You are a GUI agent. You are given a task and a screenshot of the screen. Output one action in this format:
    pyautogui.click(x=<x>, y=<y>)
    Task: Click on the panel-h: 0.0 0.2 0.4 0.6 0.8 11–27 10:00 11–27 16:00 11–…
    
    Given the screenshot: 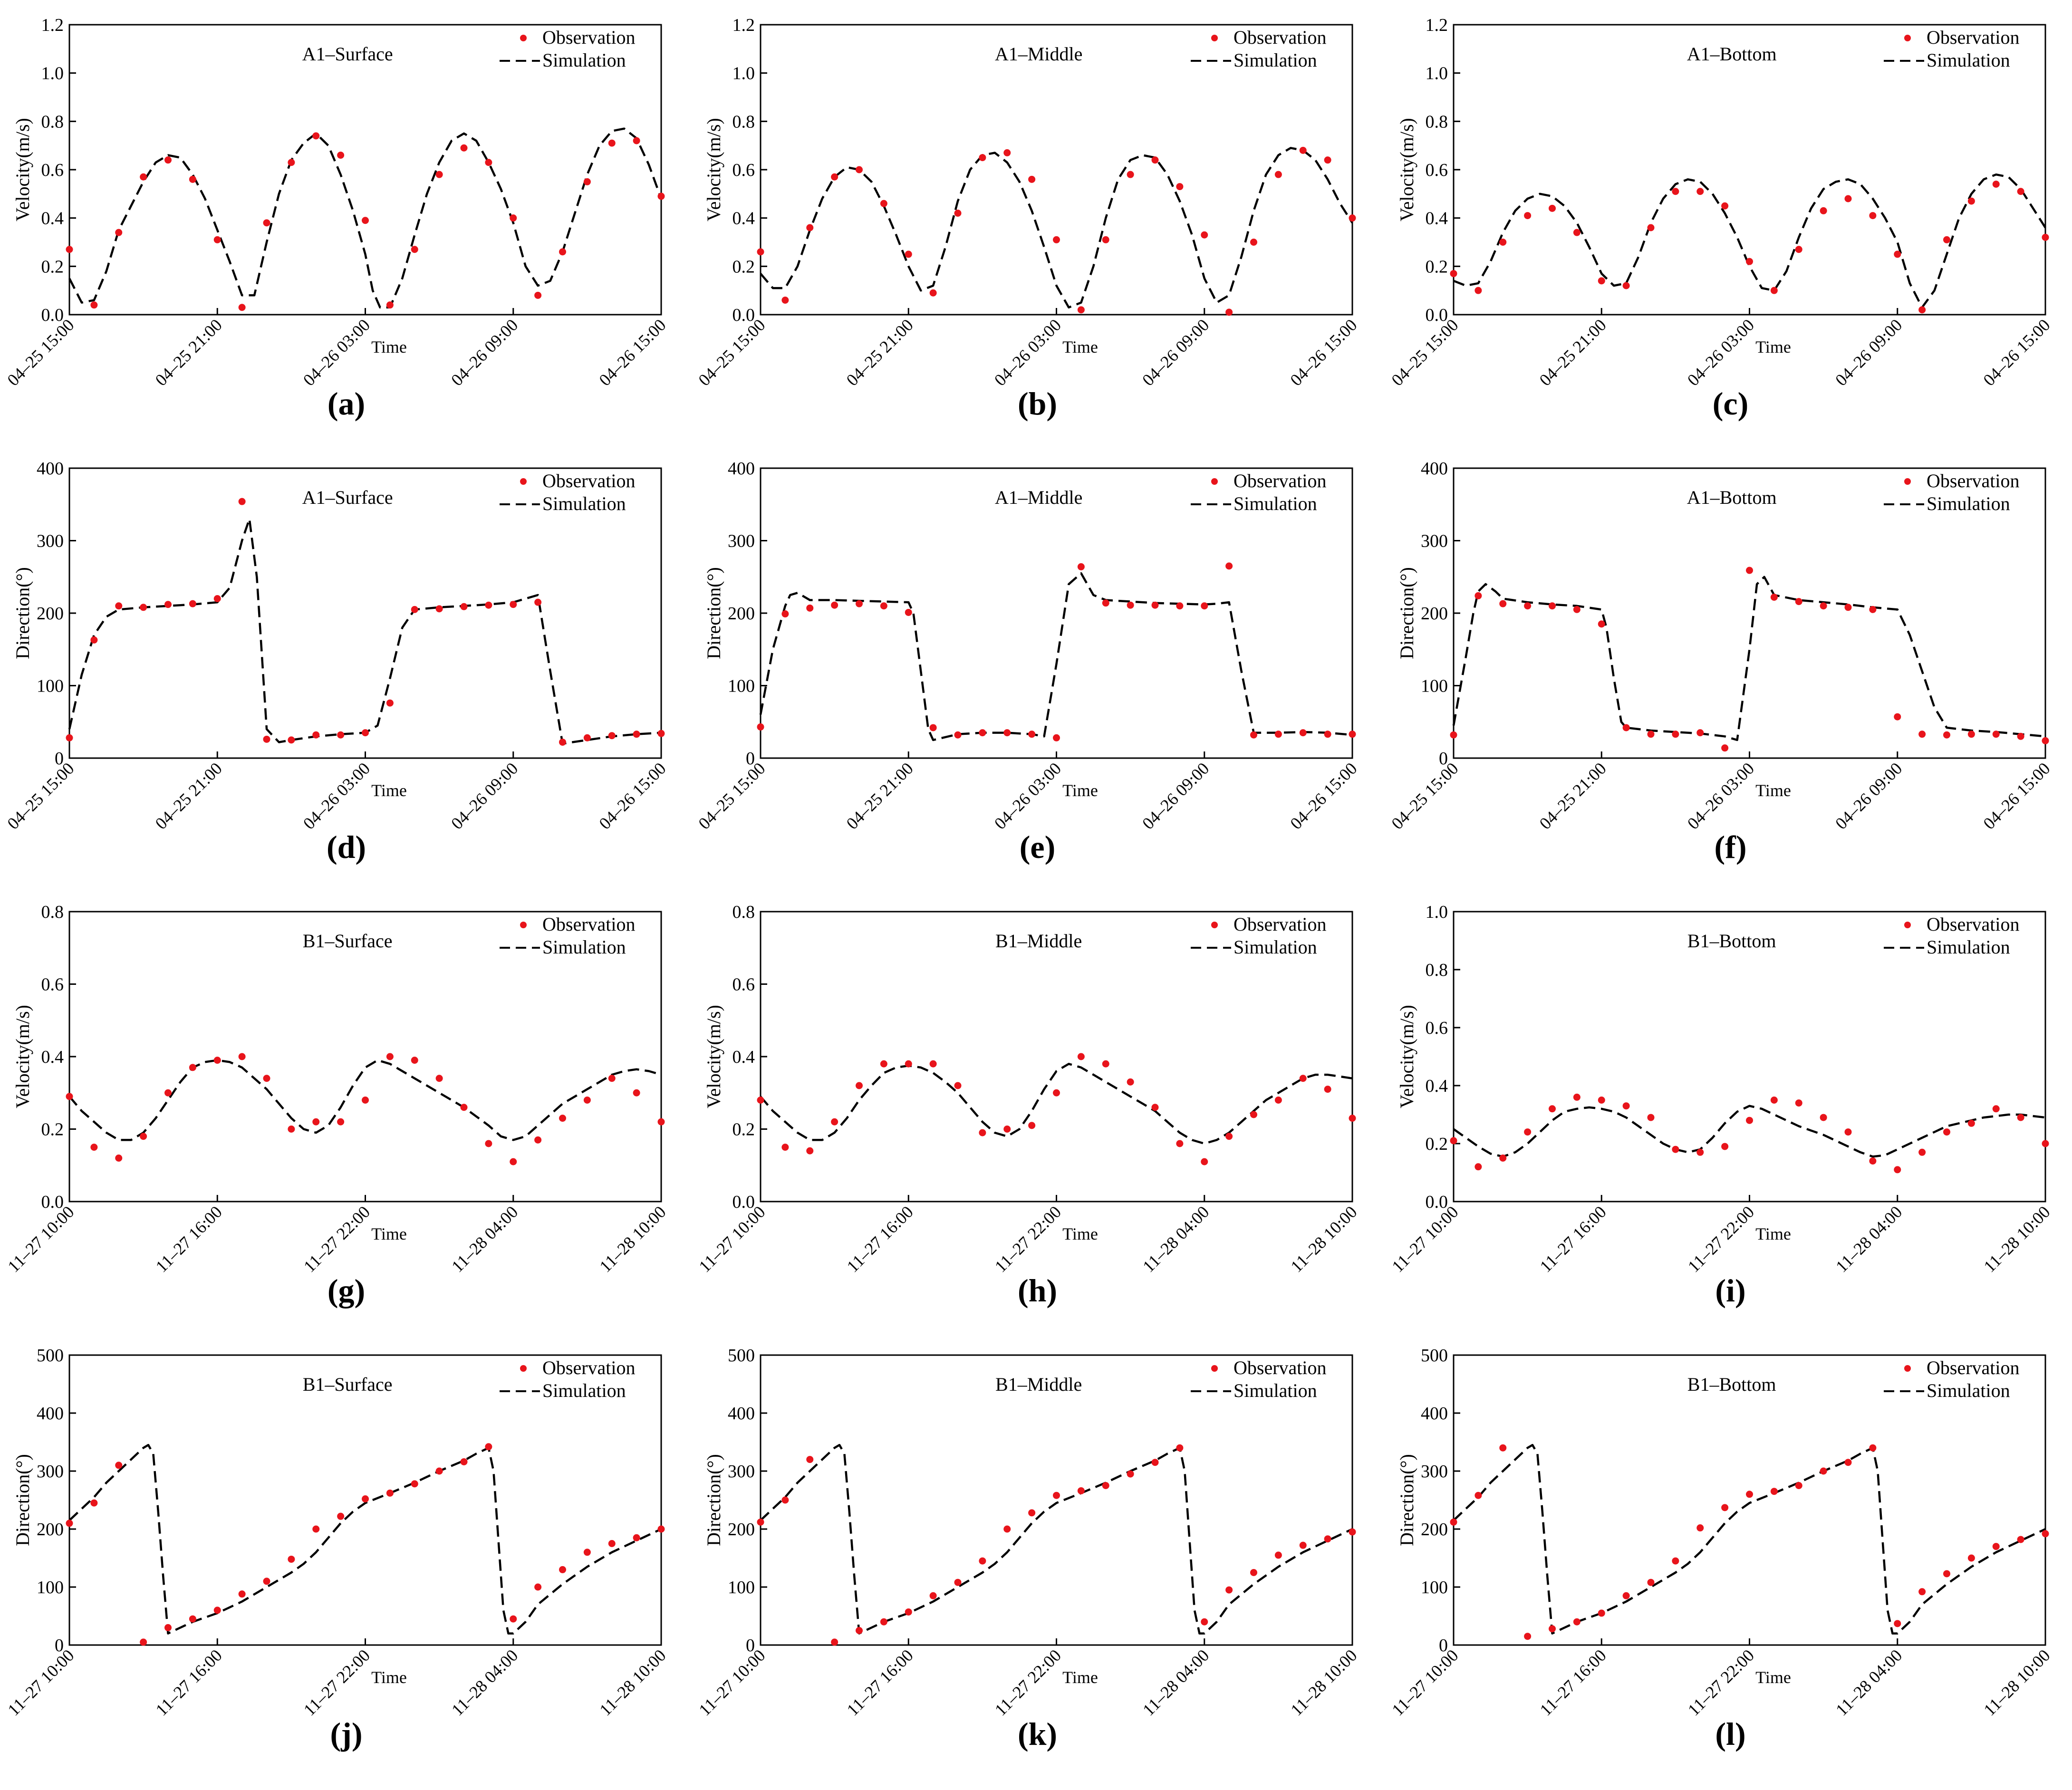 What is the action you would take?
    pyautogui.click(x=1027, y=1105)
    